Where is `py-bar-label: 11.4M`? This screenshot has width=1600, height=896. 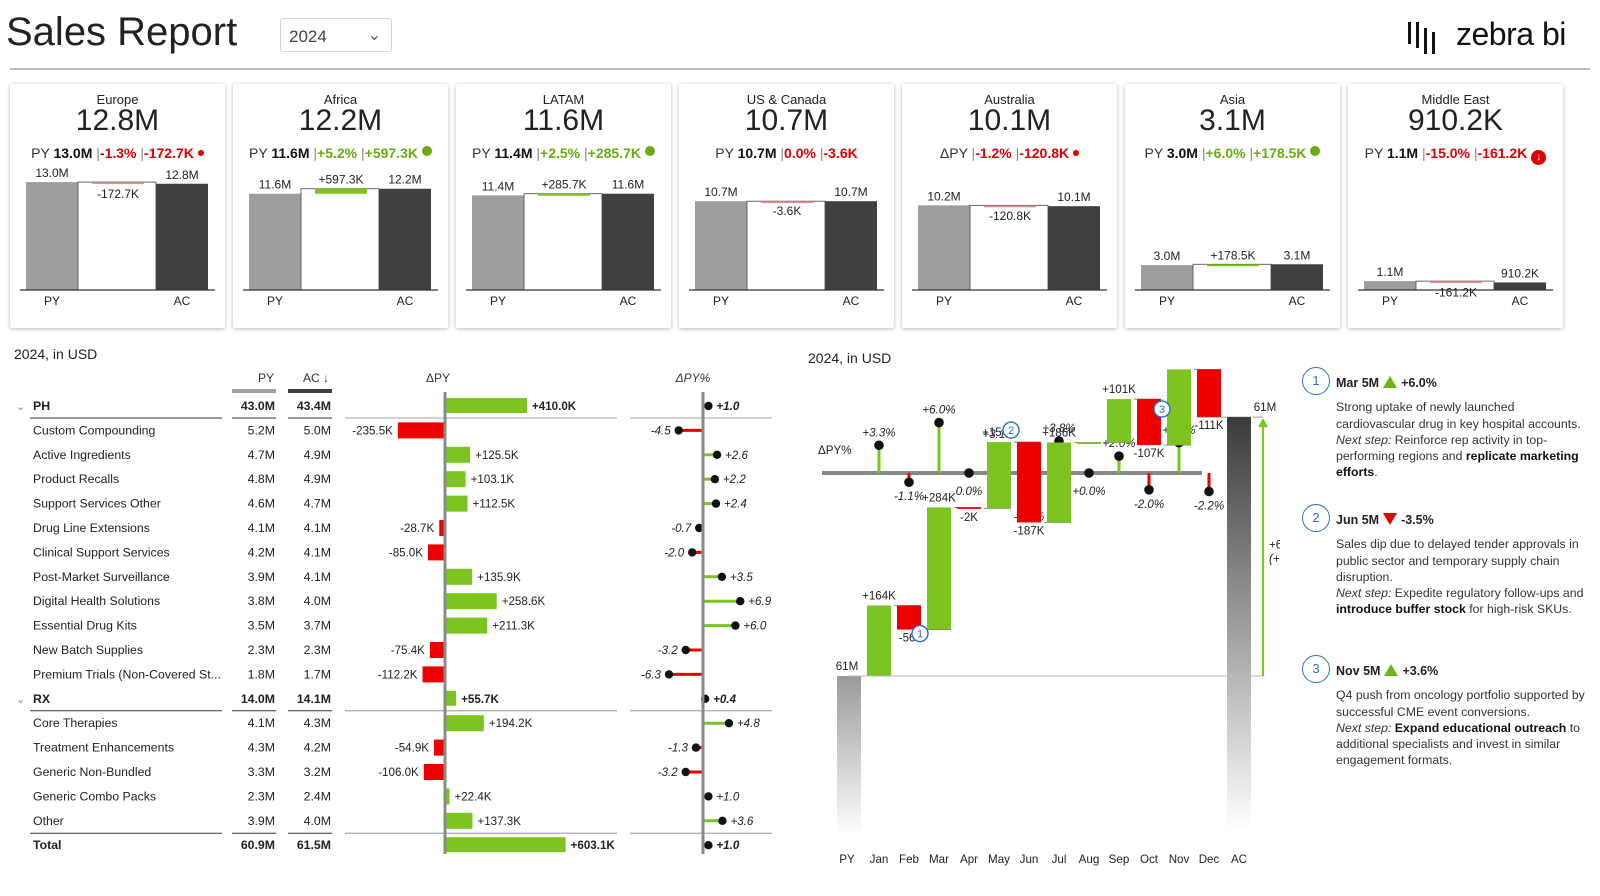
py-bar-label: 11.4M is located at coordinates (498, 186).